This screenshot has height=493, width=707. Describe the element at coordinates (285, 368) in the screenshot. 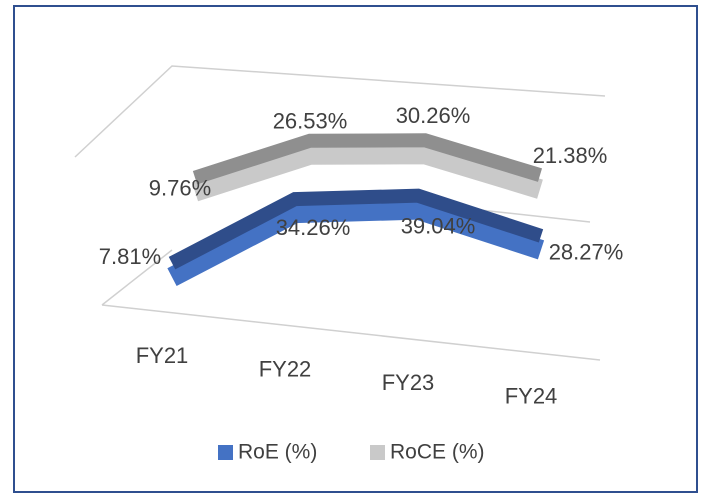

I see `x-tick-label: FY22` at that location.